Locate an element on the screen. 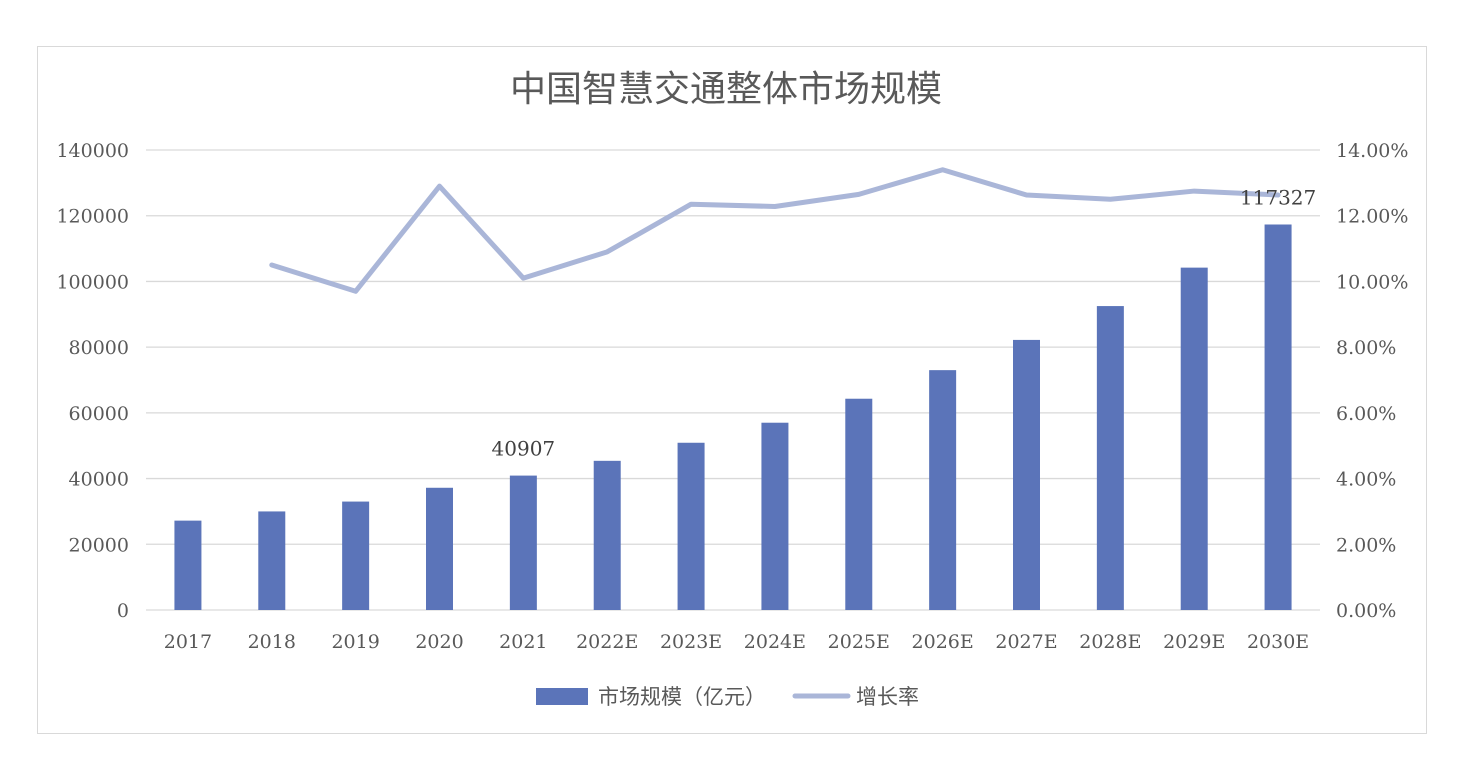  legend-line-label: 增长率 is located at coordinates (887, 697).